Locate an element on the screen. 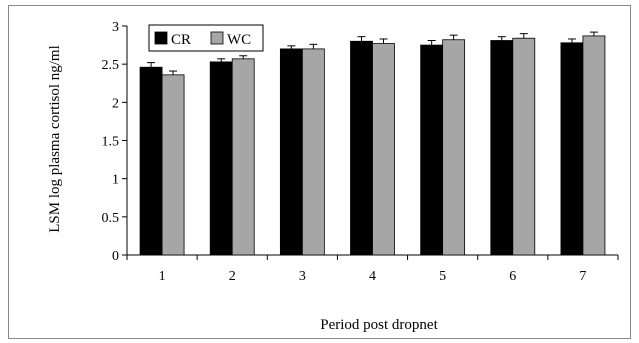 Image resolution: width=639 pixels, height=343 pixels. legend-box is located at coordinates (206, 38).